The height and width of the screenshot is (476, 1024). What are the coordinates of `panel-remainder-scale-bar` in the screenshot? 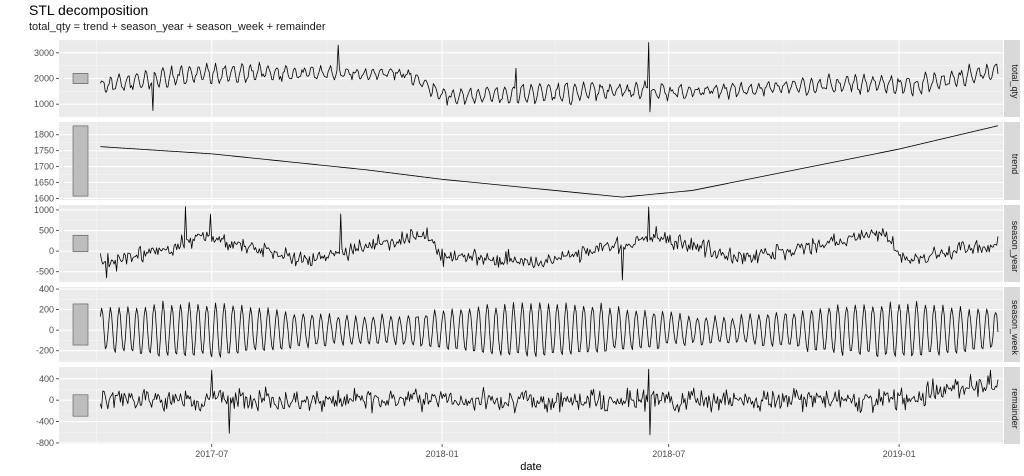 It's located at (80, 405).